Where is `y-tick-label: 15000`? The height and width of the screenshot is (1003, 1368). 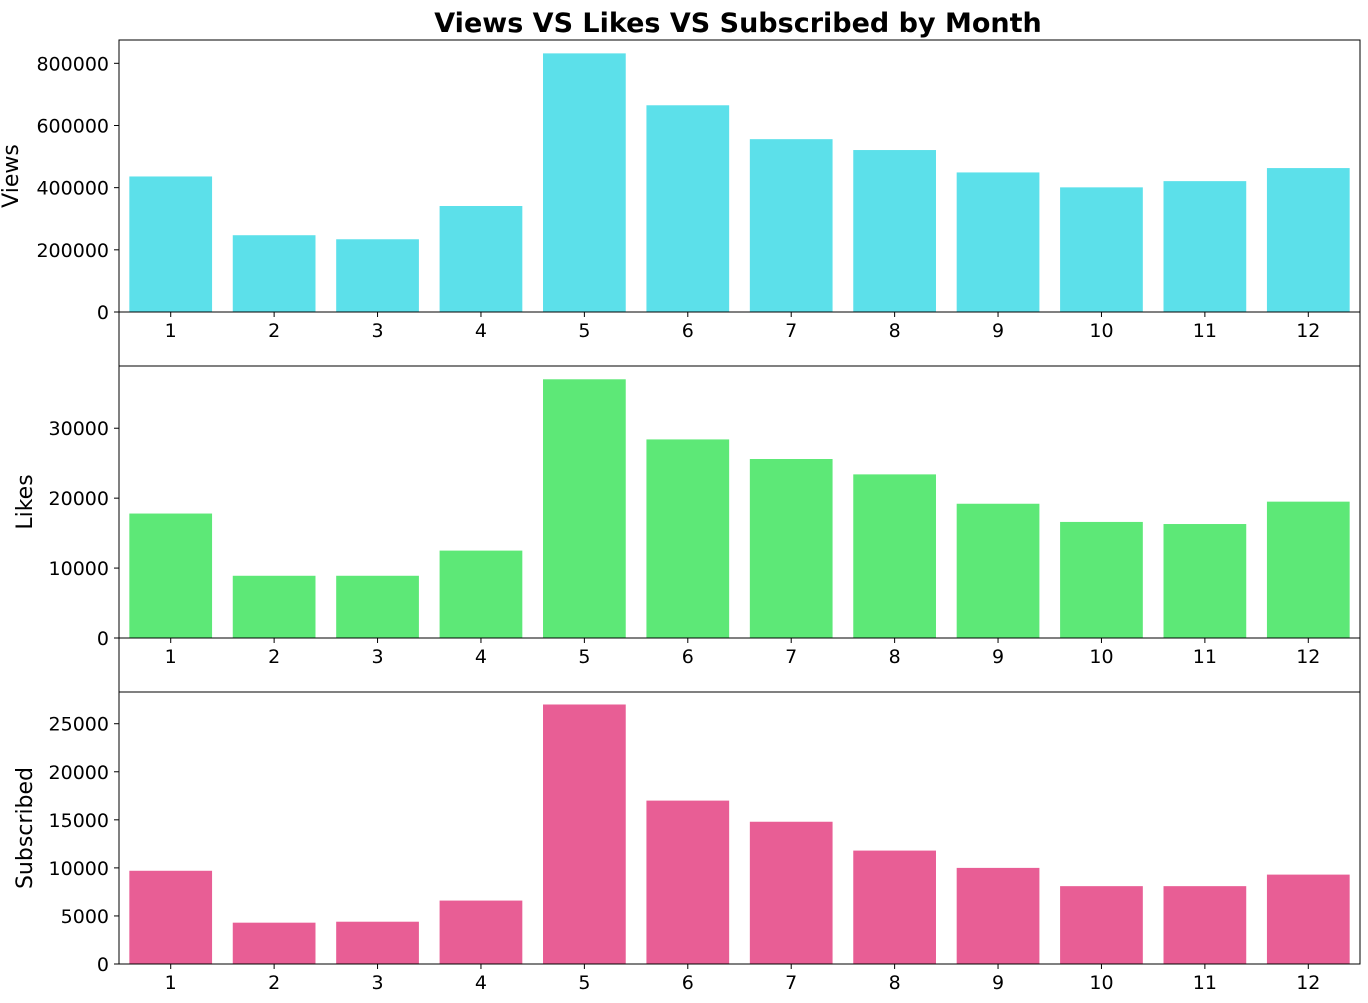 y-tick-label: 15000 is located at coordinates (79, 821).